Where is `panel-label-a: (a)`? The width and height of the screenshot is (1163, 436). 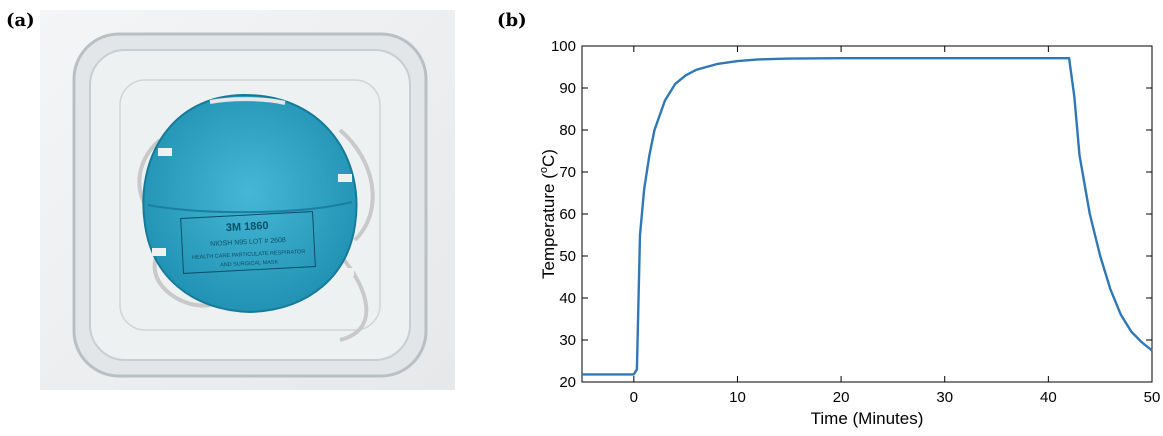 panel-label-a: (a) is located at coordinates (20, 20).